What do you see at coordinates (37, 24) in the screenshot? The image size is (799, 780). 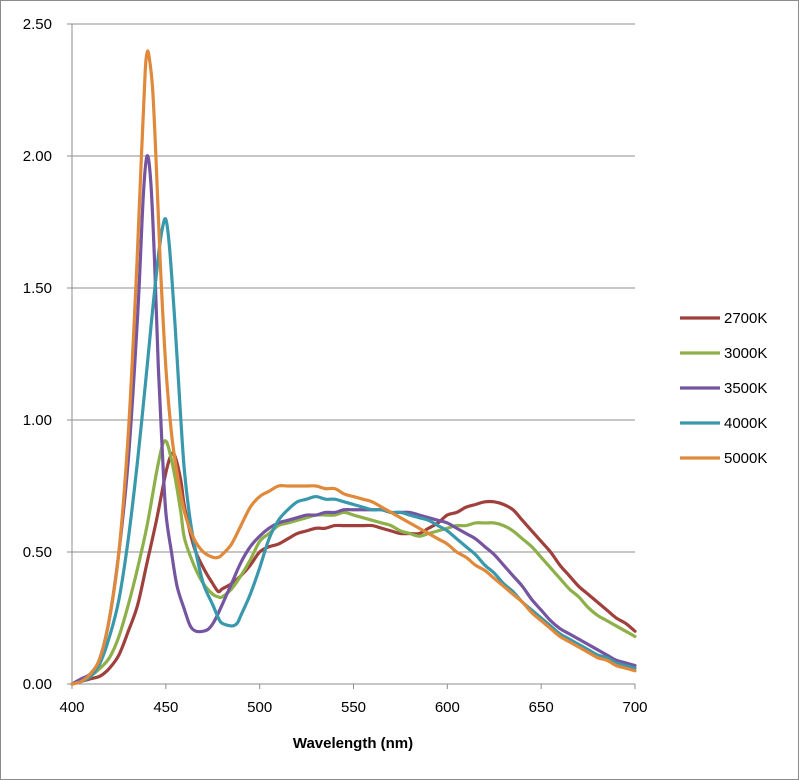 I see `y-tick-label: 2.50` at bounding box center [37, 24].